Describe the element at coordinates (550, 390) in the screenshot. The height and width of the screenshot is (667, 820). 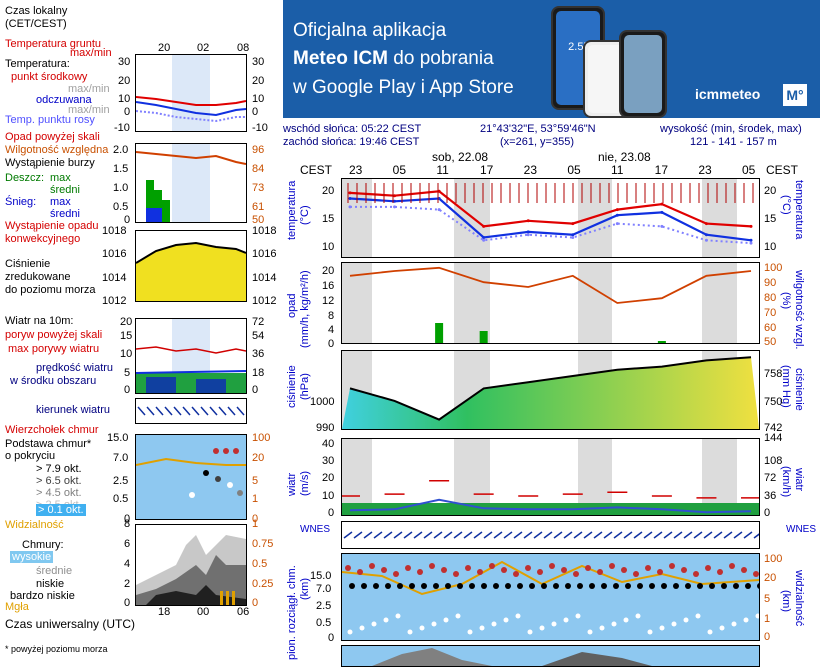
I see `pressure-chart` at that location.